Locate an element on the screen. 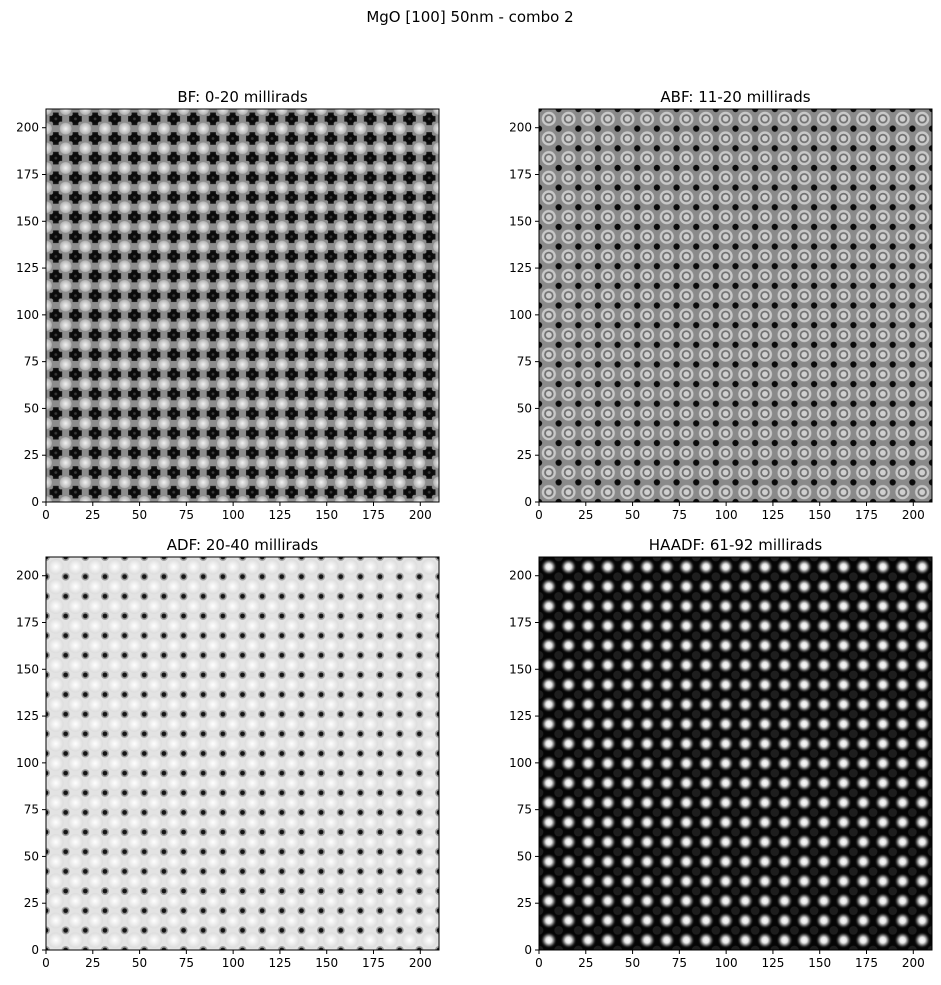 The image size is (941, 985). subplot-title: ABF: 11-20 millirads is located at coordinates (735, 97).